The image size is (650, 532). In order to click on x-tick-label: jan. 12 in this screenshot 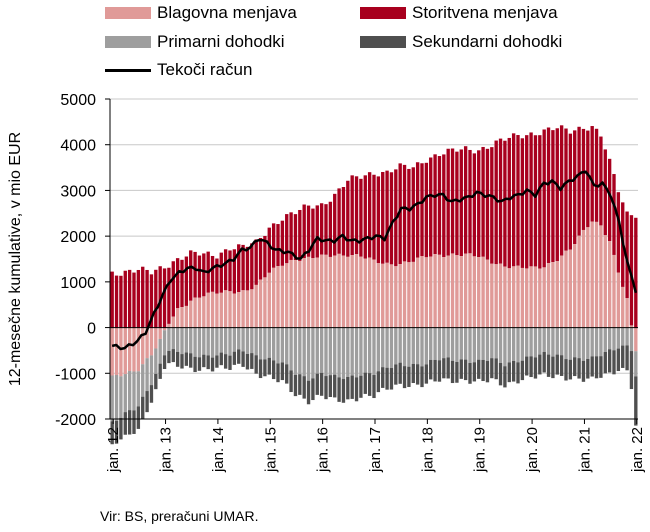, I will do `click(113, 450)`.